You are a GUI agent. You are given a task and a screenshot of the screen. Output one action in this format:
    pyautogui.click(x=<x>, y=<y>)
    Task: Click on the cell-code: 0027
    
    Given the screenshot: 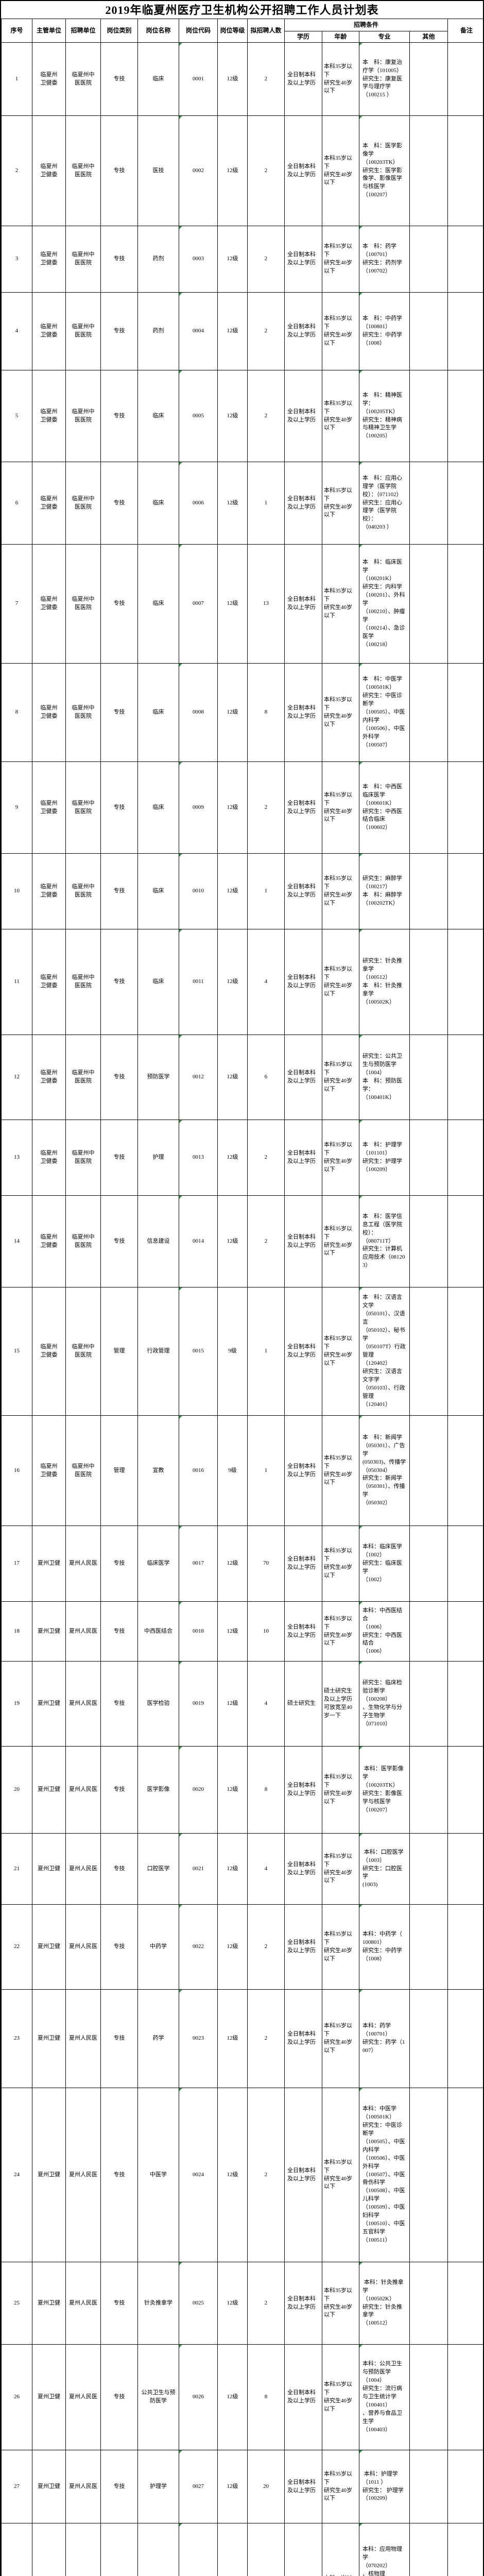 What is the action you would take?
    pyautogui.click(x=198, y=2486)
    